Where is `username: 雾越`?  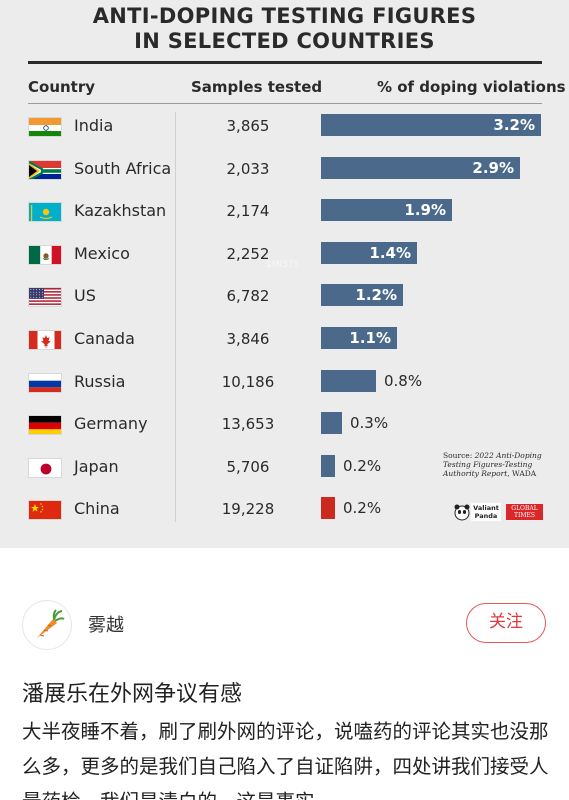 username: 雾越 is located at coordinates (106, 625).